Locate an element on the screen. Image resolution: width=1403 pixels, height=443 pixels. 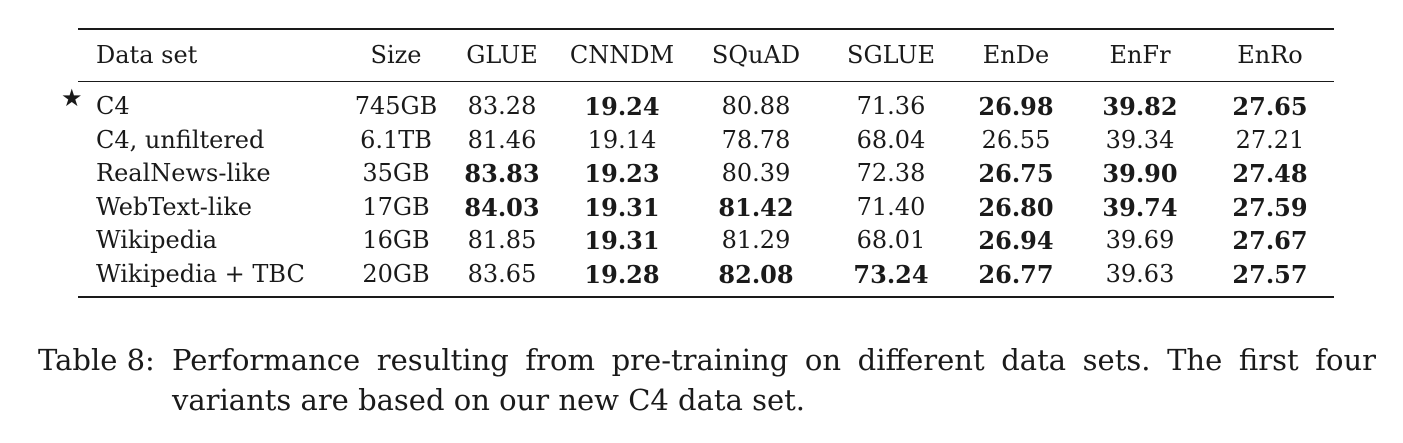
data-set-name: Wikipedia + TBC is located at coordinates (211, 277).